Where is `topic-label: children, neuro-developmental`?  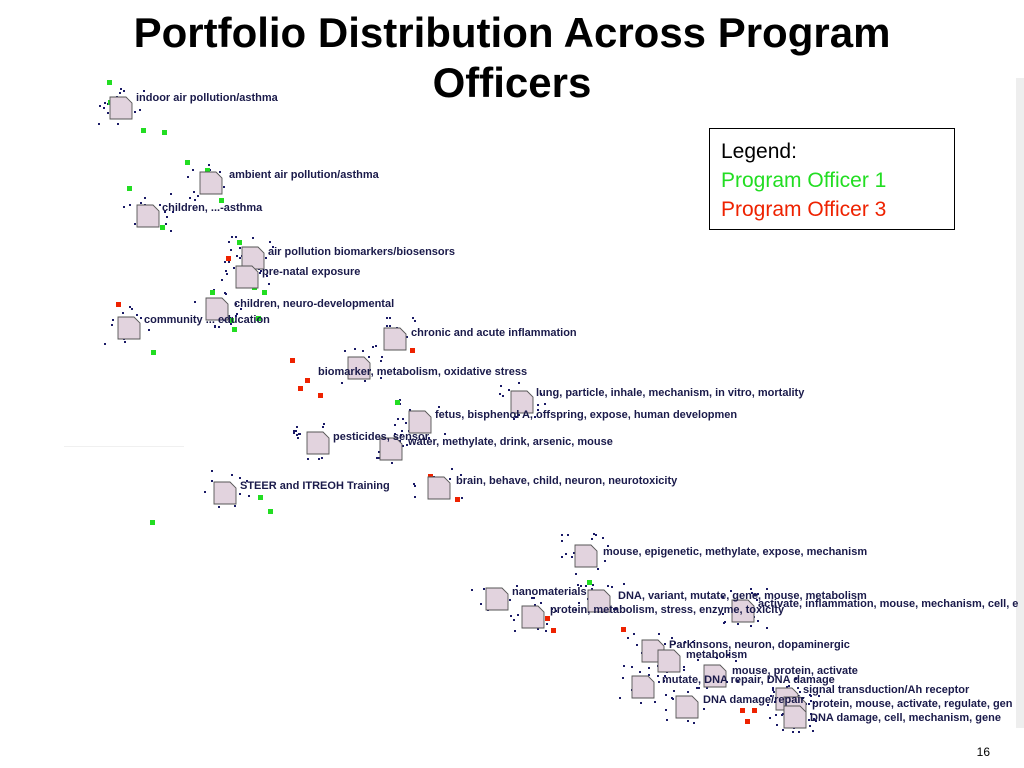 topic-label: children, neuro-developmental is located at coordinates (314, 304).